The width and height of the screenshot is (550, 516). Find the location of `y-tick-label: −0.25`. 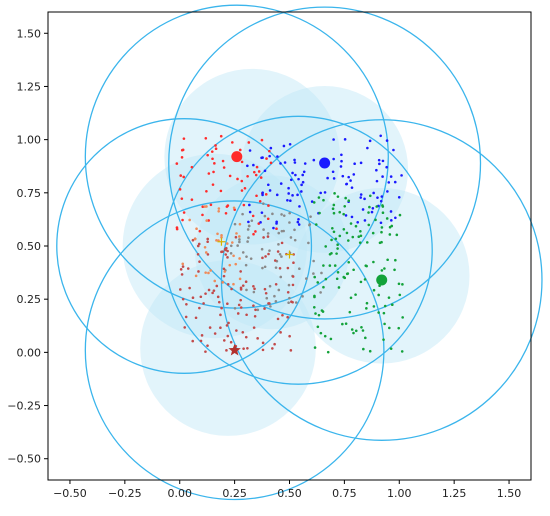

y-tick-label: −0.25 is located at coordinates (24, 406).